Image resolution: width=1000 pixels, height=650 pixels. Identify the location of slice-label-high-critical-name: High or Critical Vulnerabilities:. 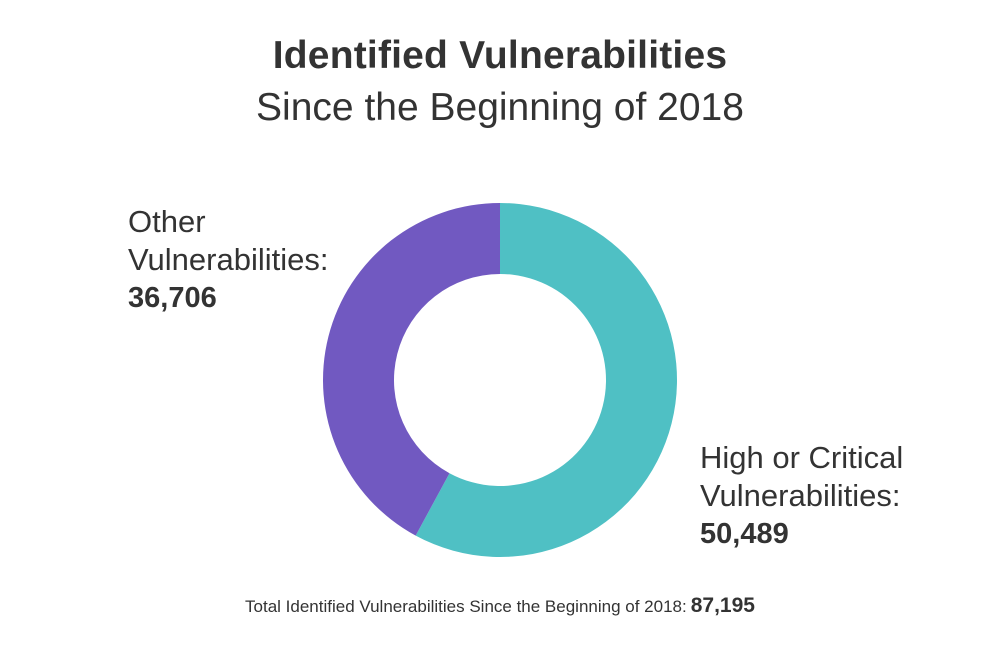
(802, 476).